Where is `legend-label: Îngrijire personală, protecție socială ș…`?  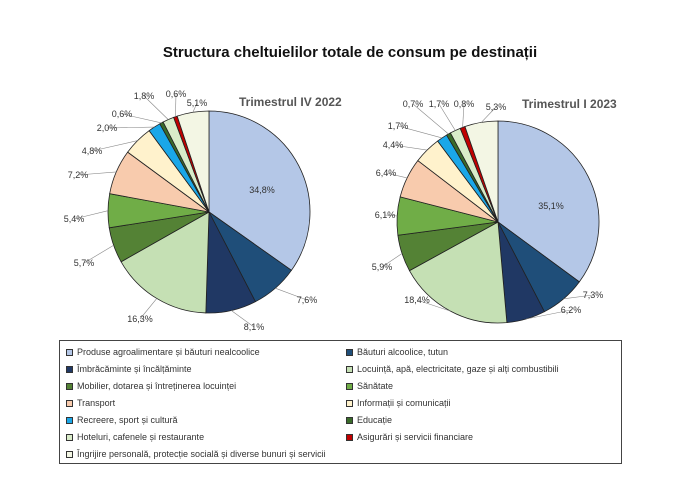
legend-label: Îngrijire personală, protecție socială ș… is located at coordinates (201, 454).